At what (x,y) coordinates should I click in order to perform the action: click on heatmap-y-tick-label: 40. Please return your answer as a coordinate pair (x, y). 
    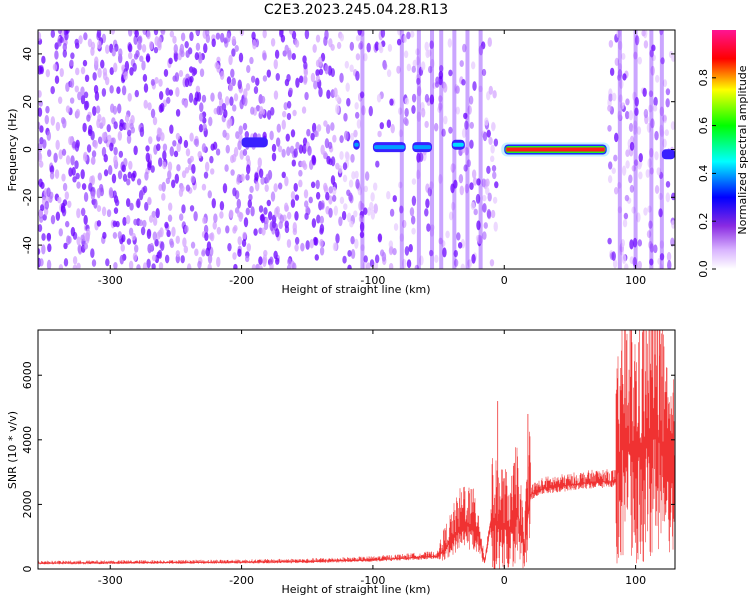
    Looking at the image, I should click on (27, 54).